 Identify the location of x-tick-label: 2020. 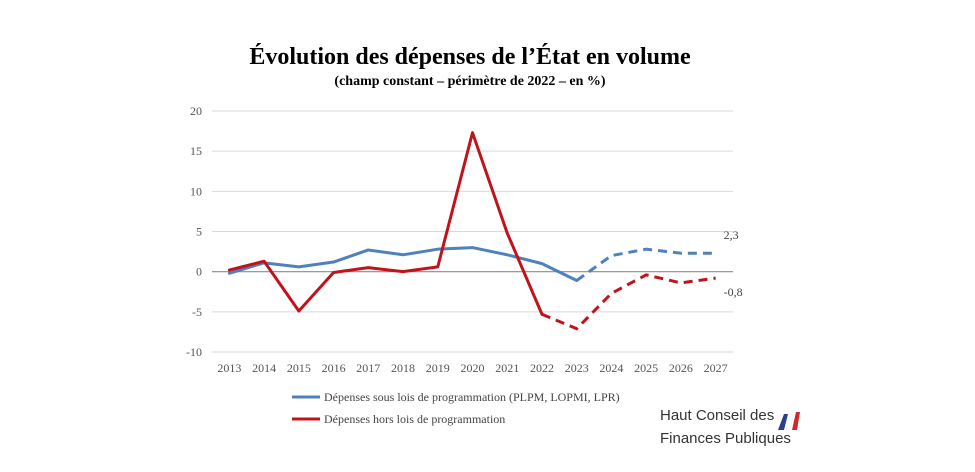
(473, 368).